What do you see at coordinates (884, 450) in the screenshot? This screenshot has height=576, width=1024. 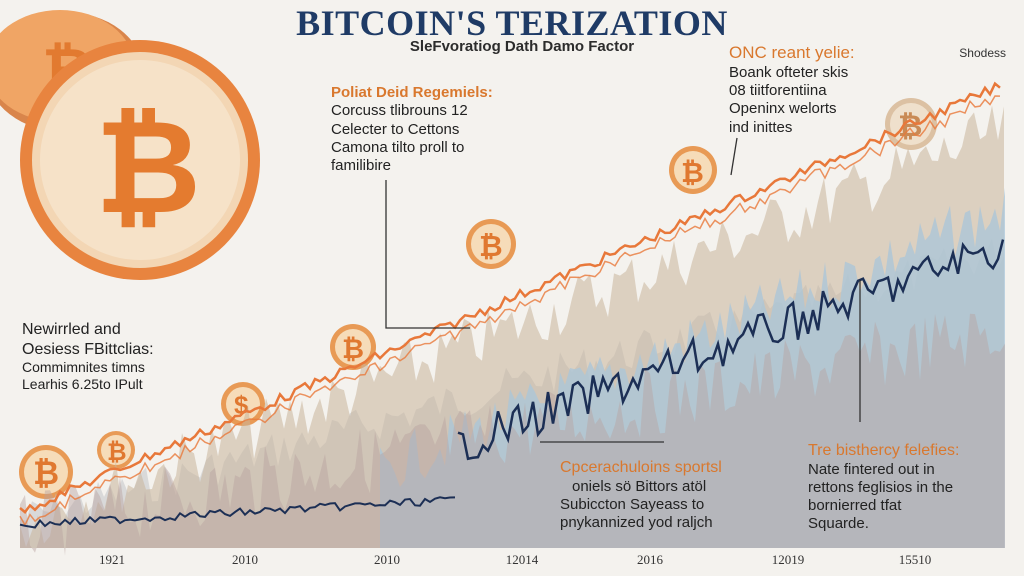 I see `annotation-heading: Tre bisthercy felefies:` at bounding box center [884, 450].